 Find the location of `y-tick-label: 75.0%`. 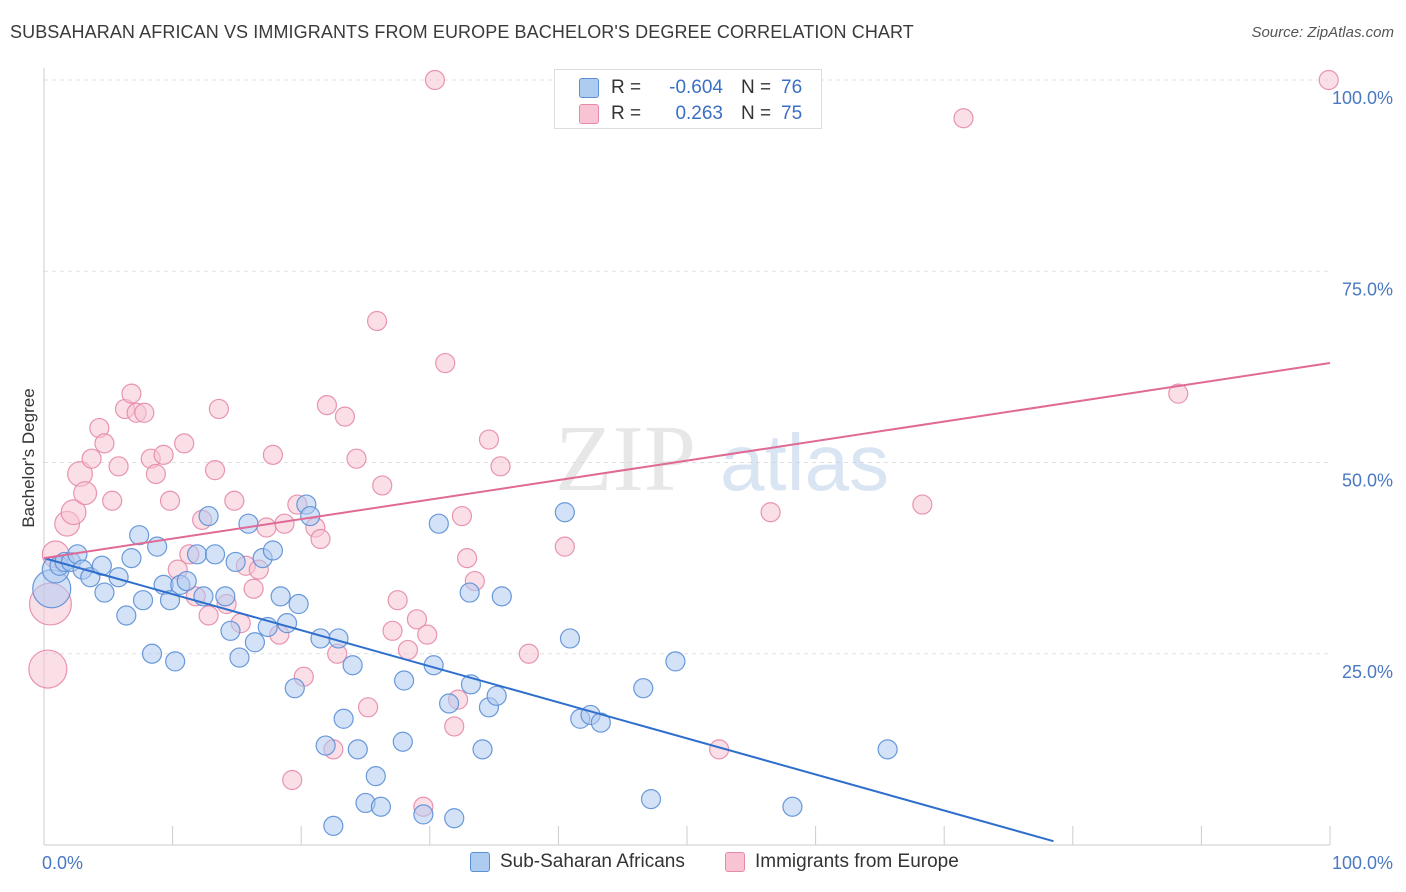

y-tick-label: 75.0% is located at coordinates (1367, 289).